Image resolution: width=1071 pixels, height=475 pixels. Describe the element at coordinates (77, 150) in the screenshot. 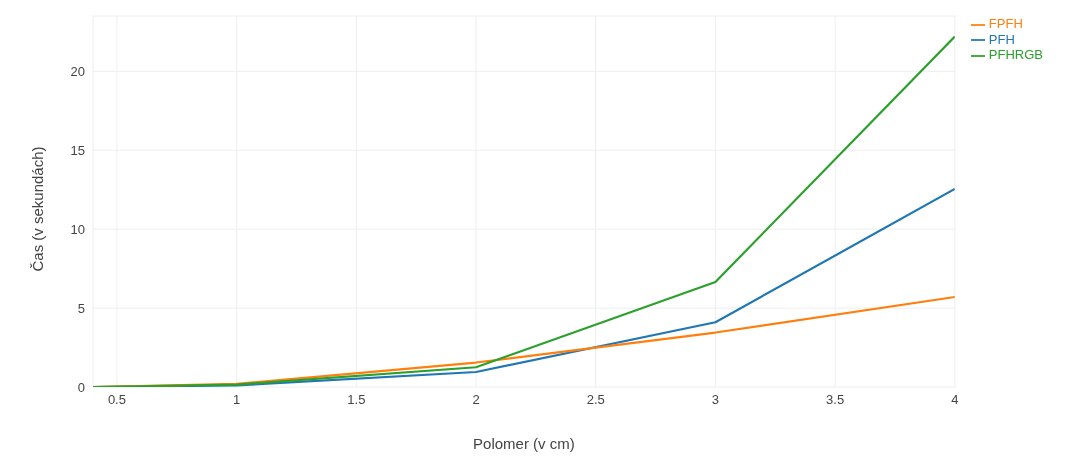

I see `y-tick-label: 15` at that location.